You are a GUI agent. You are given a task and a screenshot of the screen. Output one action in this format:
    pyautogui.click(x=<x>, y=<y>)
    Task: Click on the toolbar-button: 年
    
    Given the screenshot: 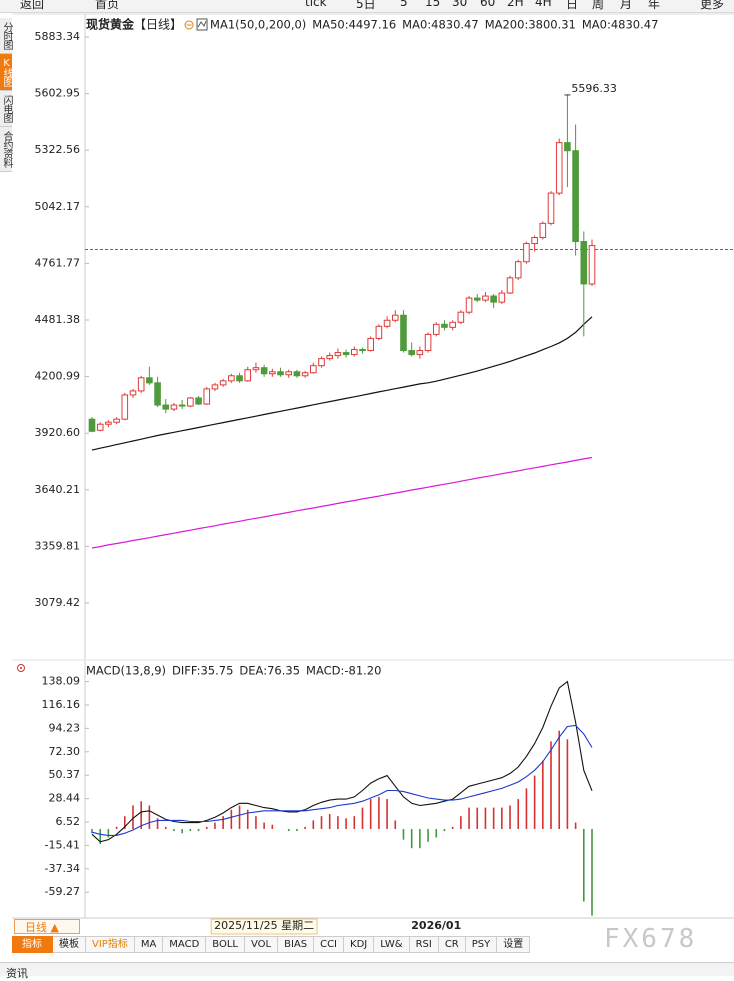 What is the action you would take?
    pyautogui.click(x=654, y=5)
    